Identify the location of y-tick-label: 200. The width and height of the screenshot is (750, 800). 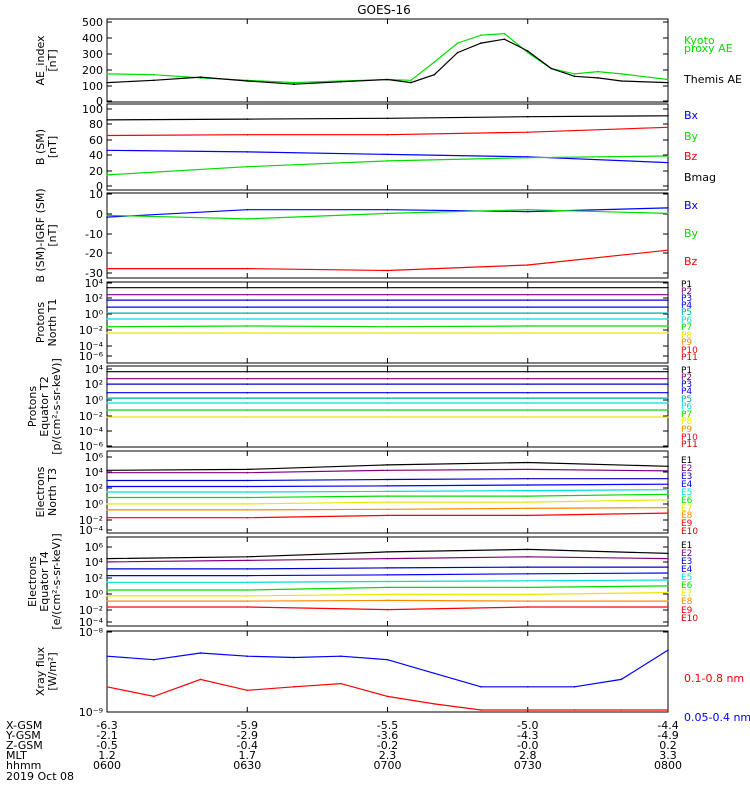
(92, 70).